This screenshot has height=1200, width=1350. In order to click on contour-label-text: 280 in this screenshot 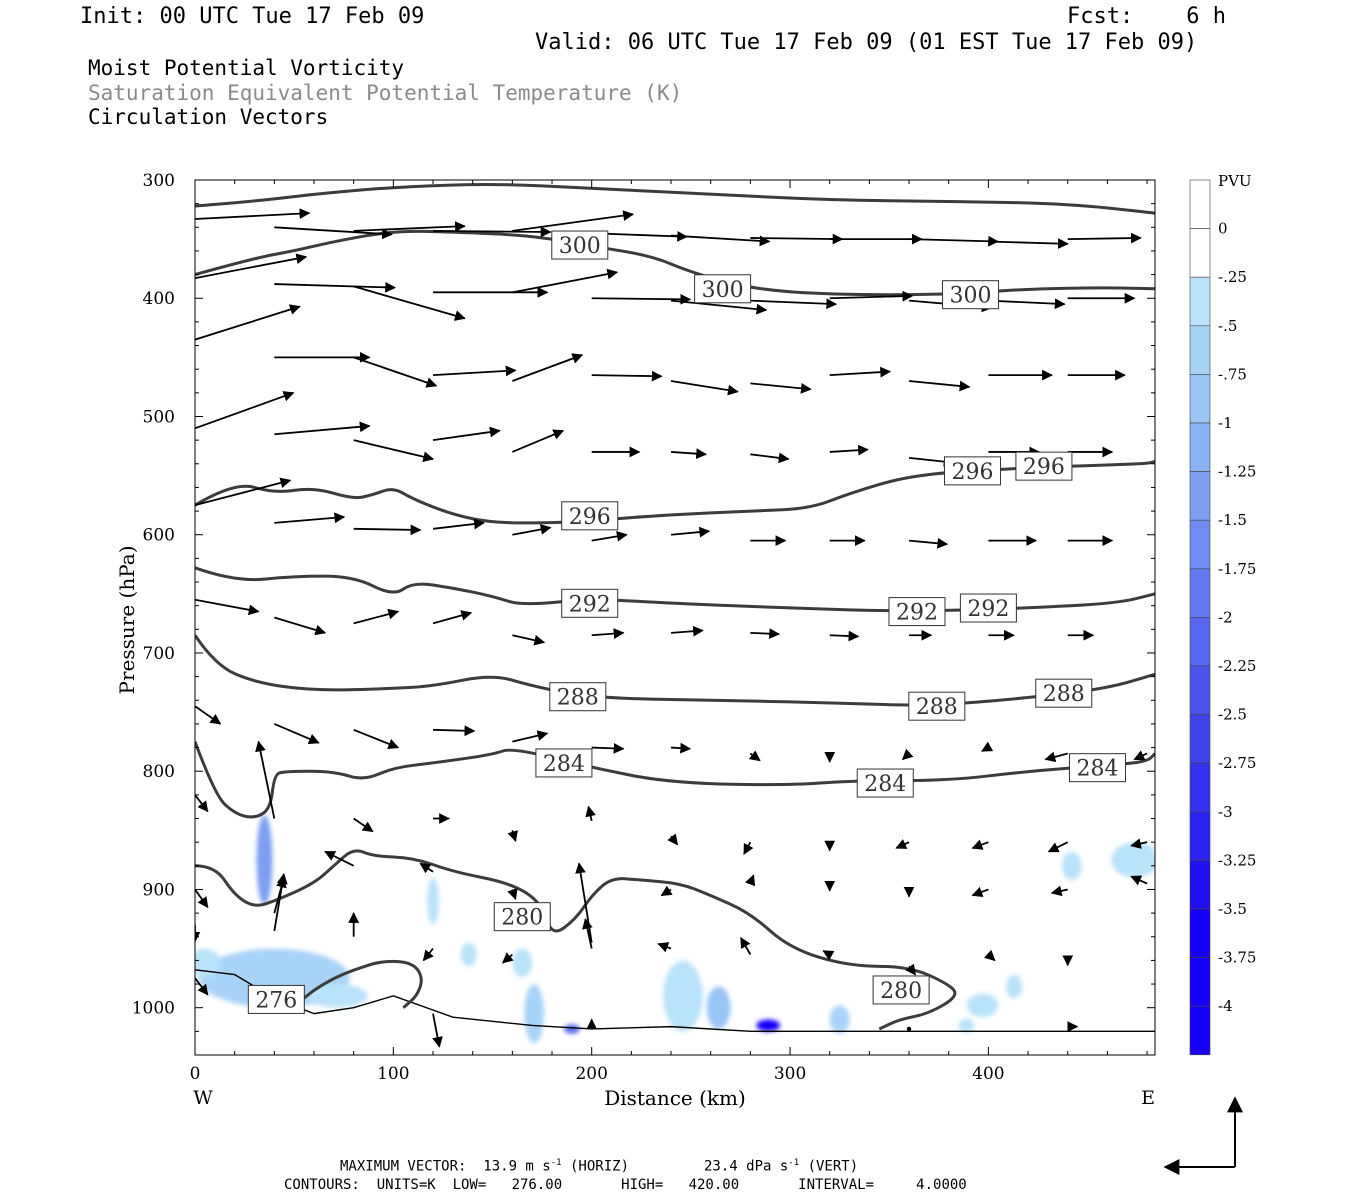, I will do `click(522, 918)`.